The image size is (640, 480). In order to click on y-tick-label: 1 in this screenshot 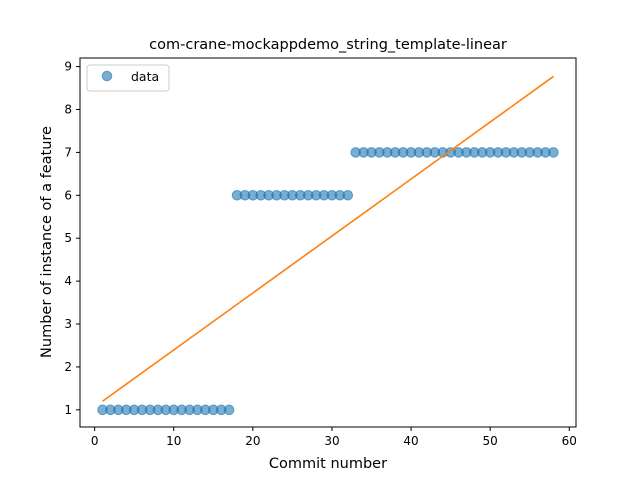, I will do `click(68, 410)`.